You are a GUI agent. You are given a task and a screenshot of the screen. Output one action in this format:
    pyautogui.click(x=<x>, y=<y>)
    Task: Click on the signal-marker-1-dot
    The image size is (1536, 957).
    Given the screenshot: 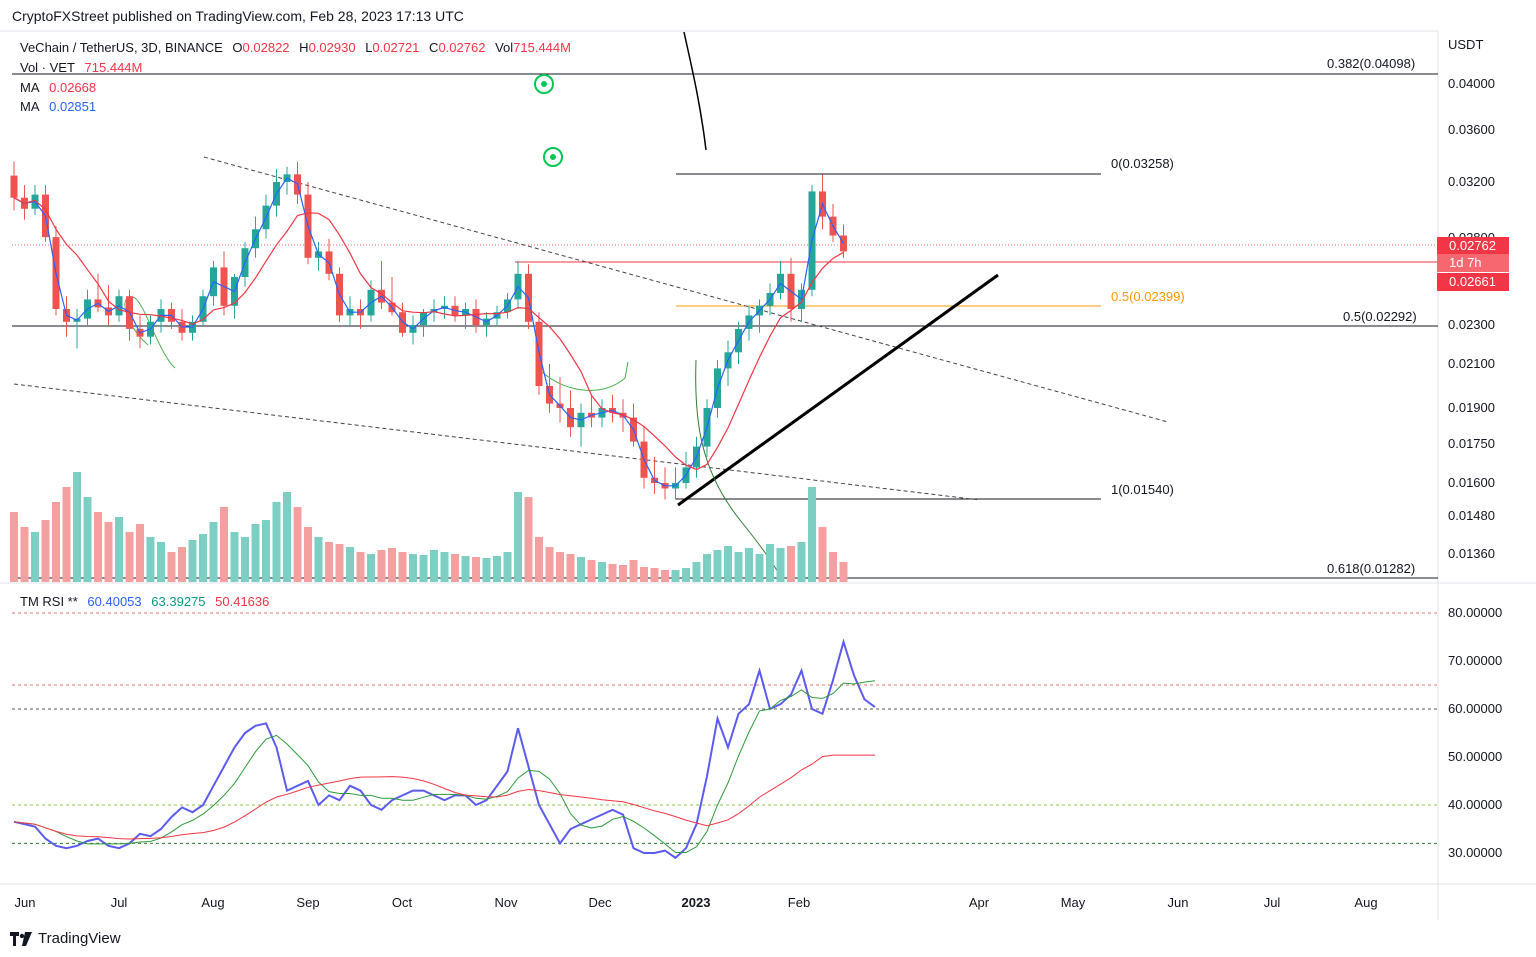 What is the action you would take?
    pyautogui.click(x=544, y=84)
    